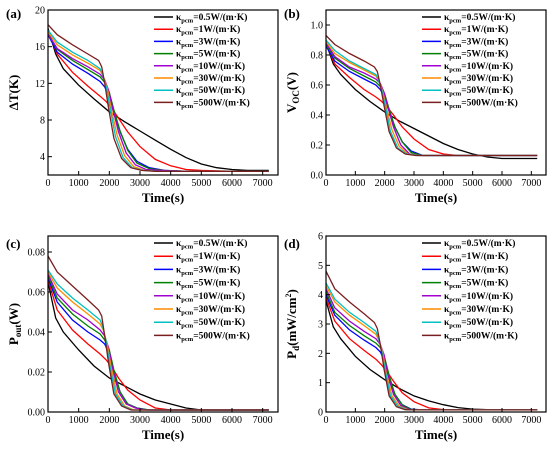  I want to click on y-axis-label: ΔT(K), so click(13, 93).